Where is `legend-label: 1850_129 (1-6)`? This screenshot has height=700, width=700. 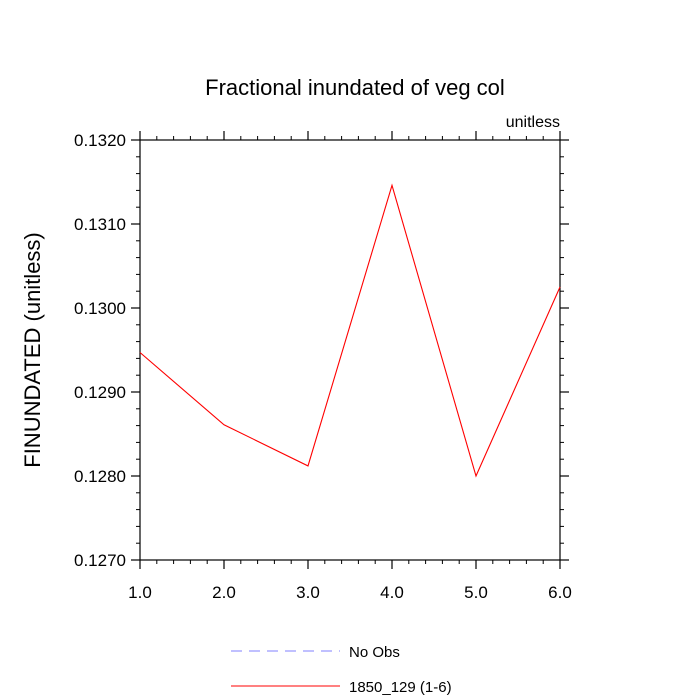 legend-label: 1850_129 (1-6) is located at coordinates (400, 687).